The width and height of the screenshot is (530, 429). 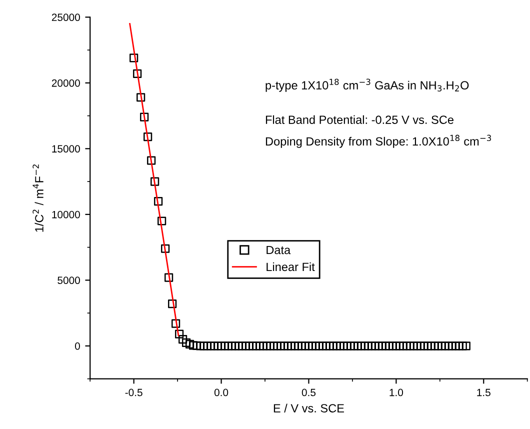 What do you see at coordinates (133, 392) in the screenshot?
I see `x-tick-label: -0.5` at bounding box center [133, 392].